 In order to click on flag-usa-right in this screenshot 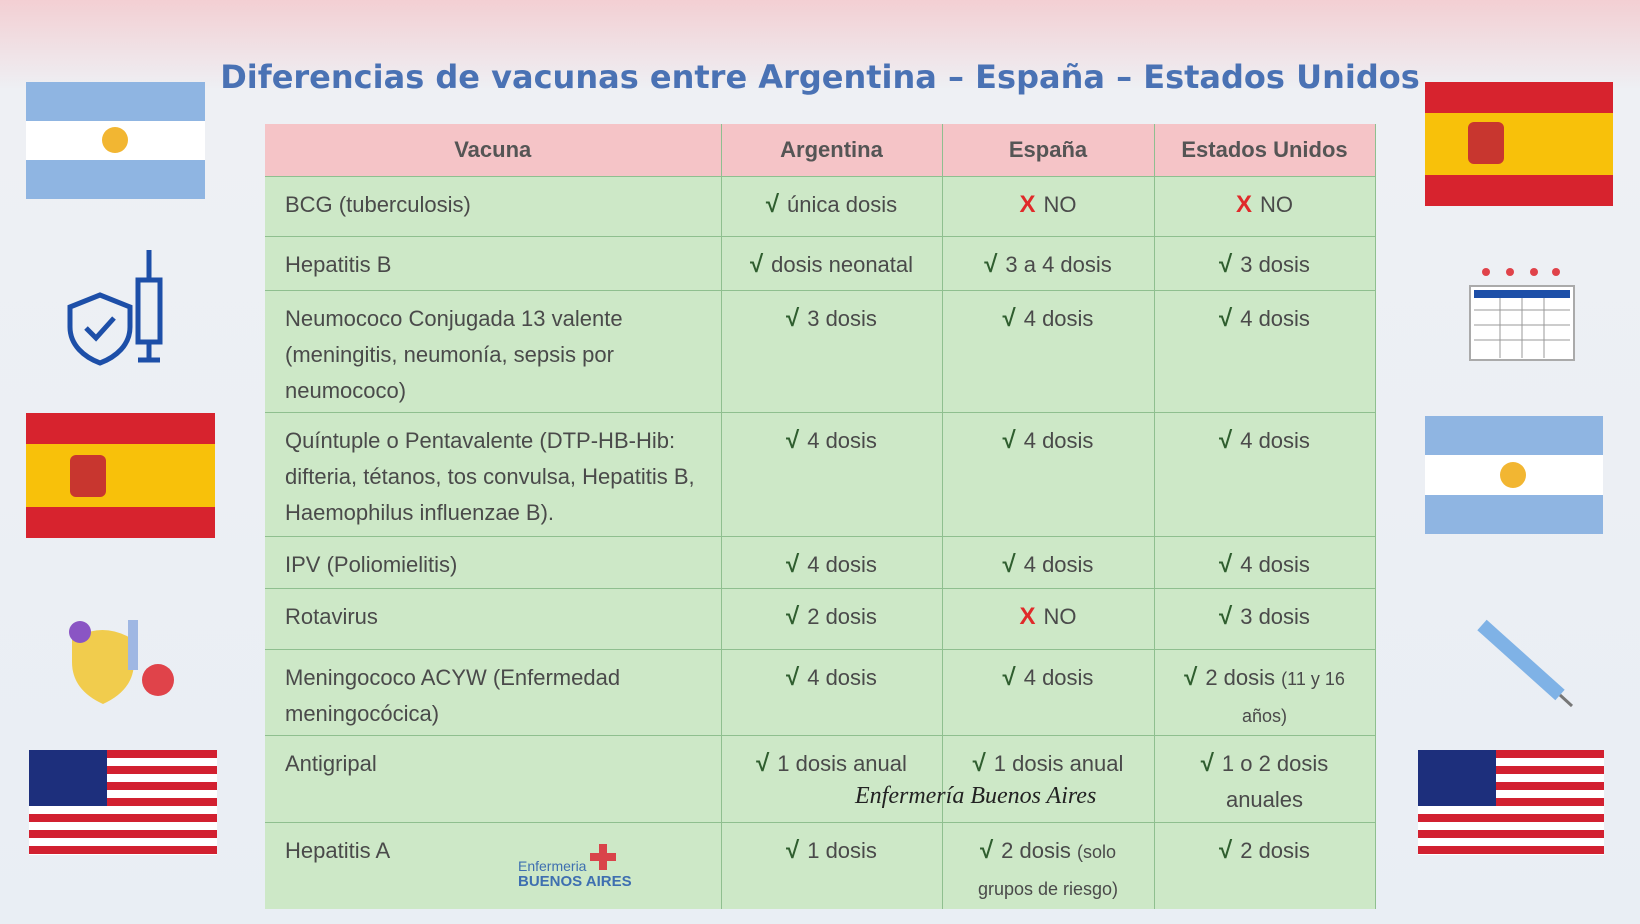, I will do `click(1511, 802)`.